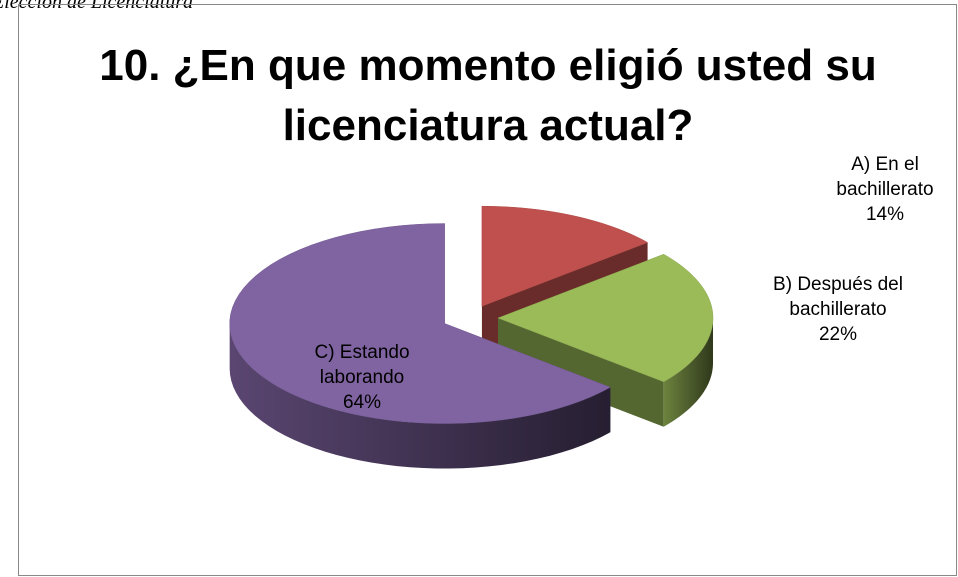  What do you see at coordinates (581, 372) in the screenshot?
I see `slice-wall` at bounding box center [581, 372].